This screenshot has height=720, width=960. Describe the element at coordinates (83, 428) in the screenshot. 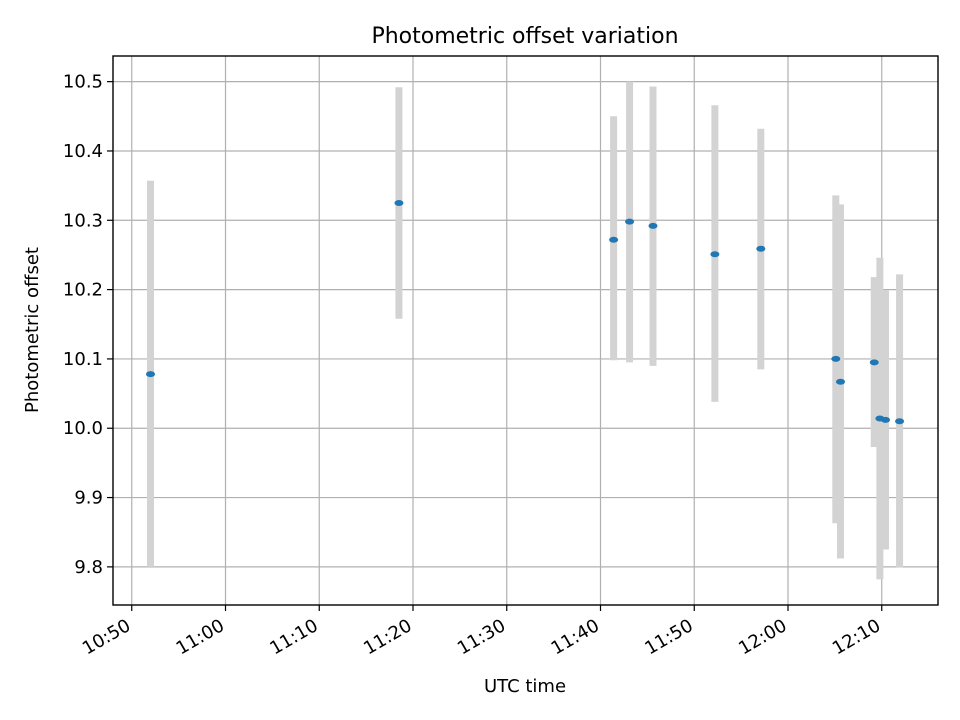

I see `y-tick-label: 10.0` at that location.